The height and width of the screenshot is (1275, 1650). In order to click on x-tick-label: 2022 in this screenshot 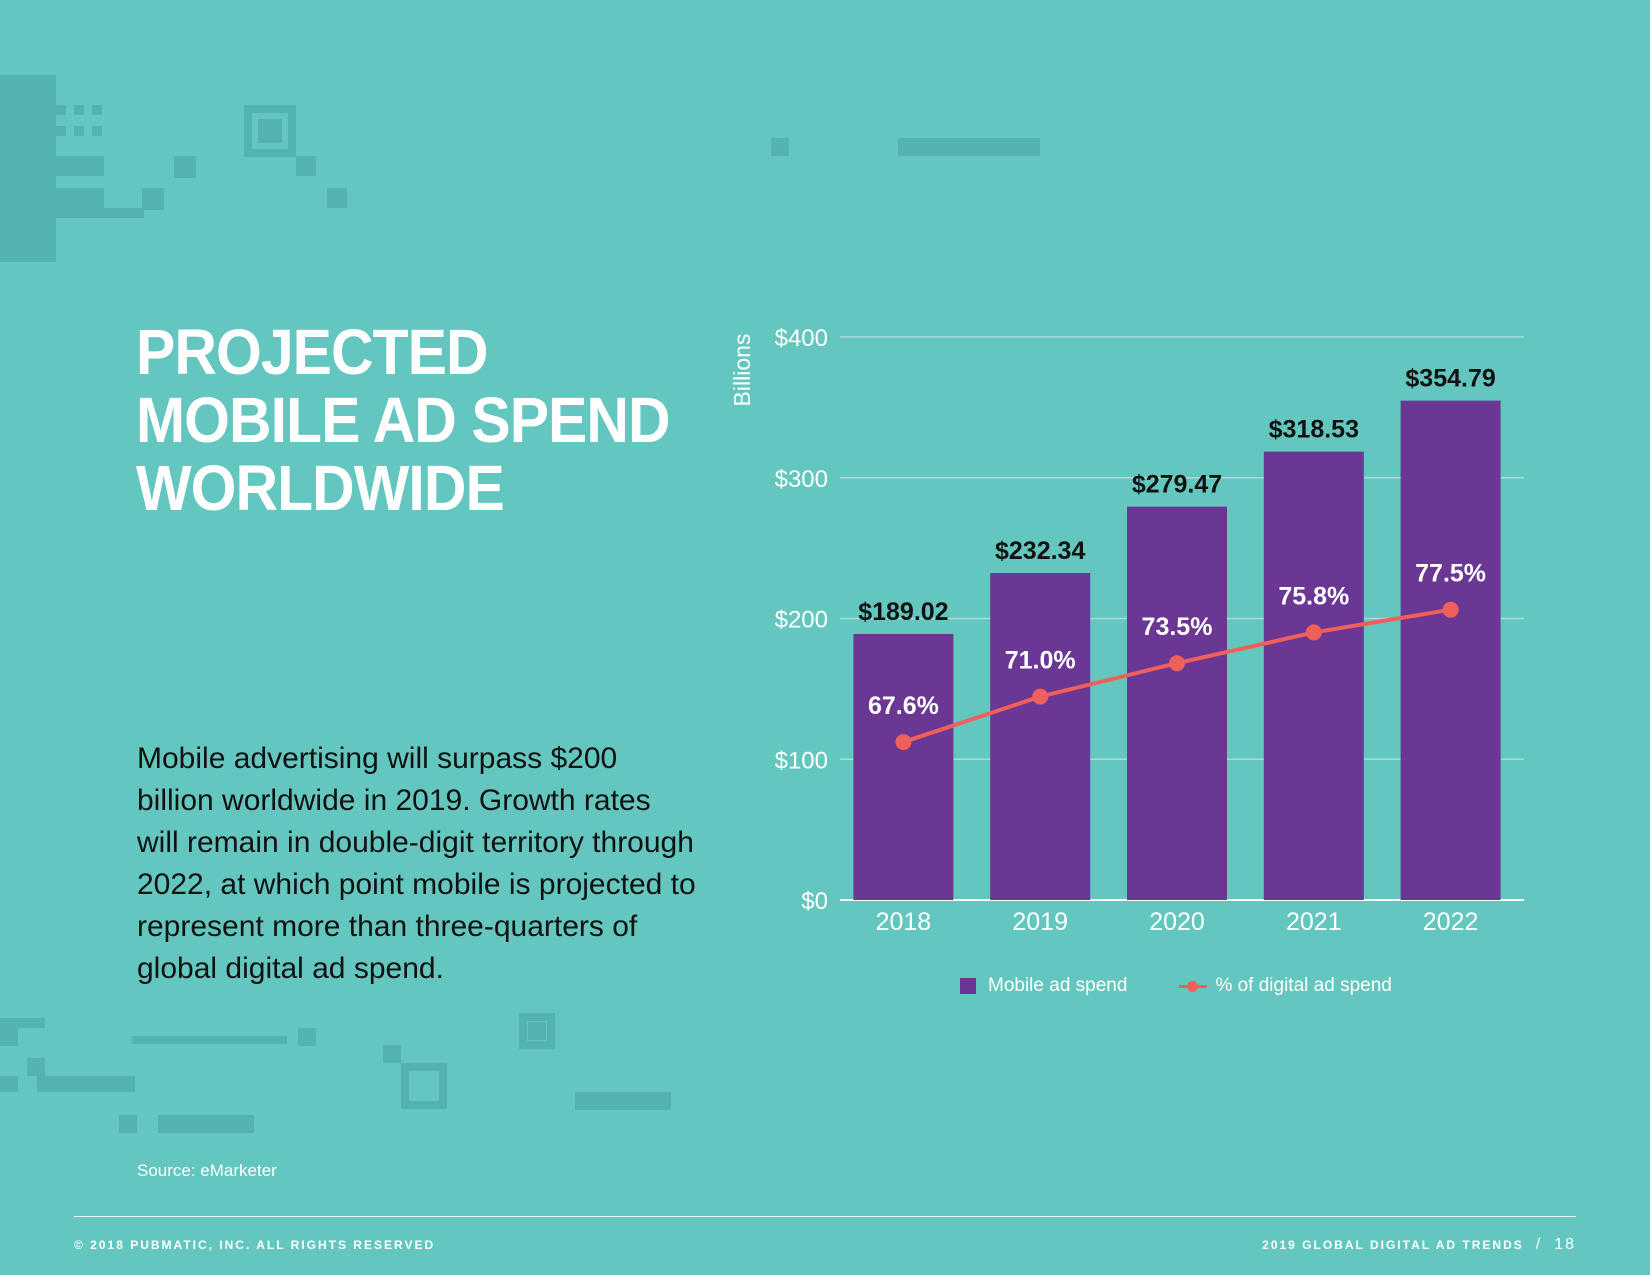, I will do `click(1451, 922)`.